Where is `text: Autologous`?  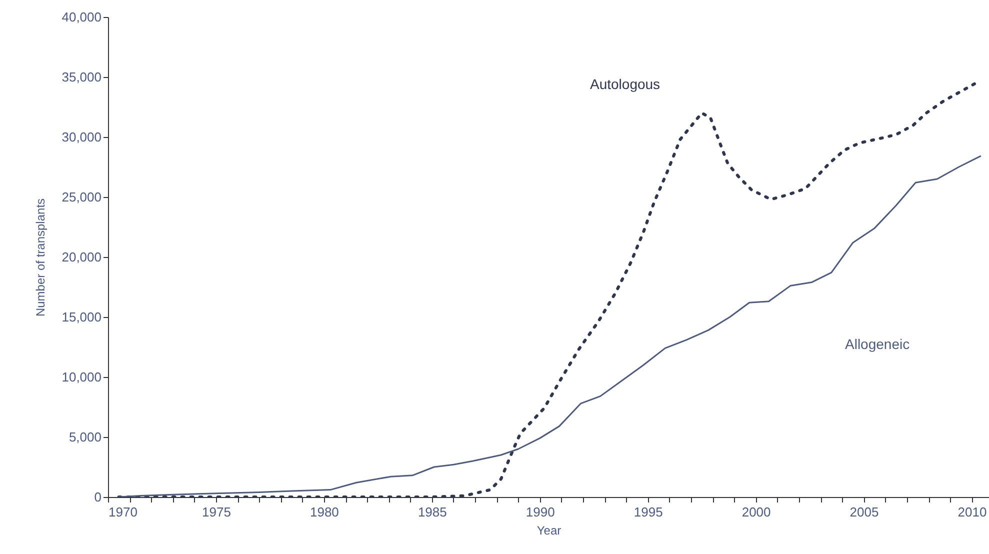 text: Autologous is located at coordinates (625, 84).